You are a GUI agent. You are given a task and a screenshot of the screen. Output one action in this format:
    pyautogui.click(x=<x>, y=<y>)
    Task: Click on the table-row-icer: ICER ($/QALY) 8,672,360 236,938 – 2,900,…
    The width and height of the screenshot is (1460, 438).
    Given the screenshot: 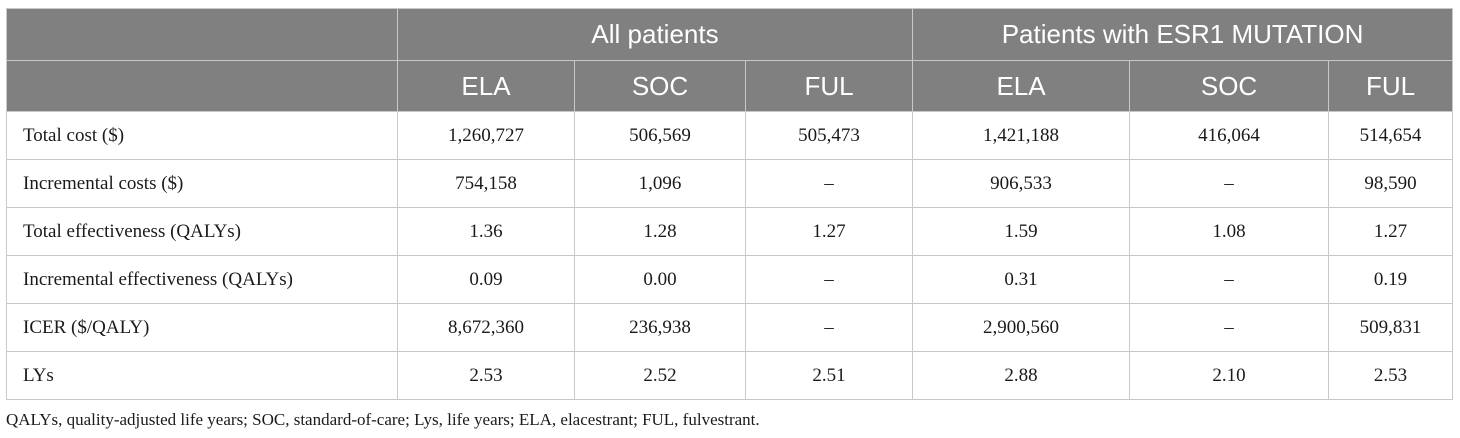 What is the action you would take?
    pyautogui.click(x=730, y=327)
    